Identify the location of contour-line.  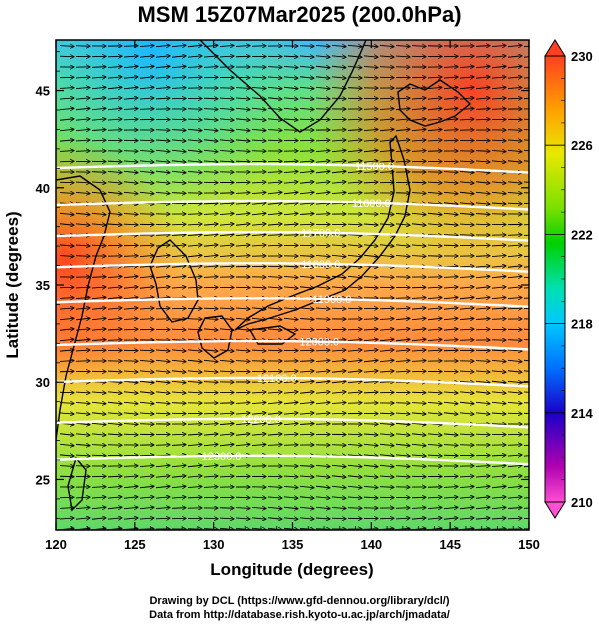
(292, 205).